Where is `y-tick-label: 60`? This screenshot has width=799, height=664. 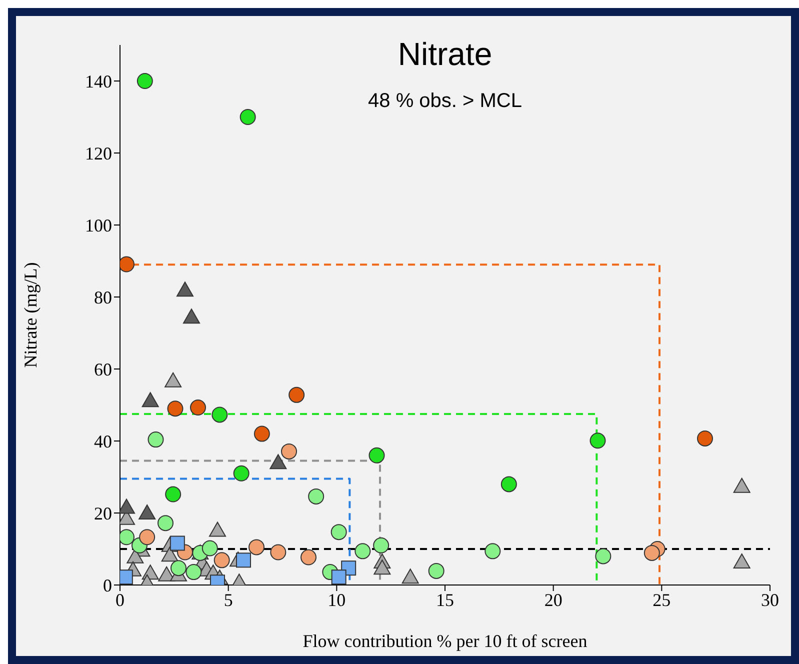 y-tick-label: 60 is located at coordinates (103, 369).